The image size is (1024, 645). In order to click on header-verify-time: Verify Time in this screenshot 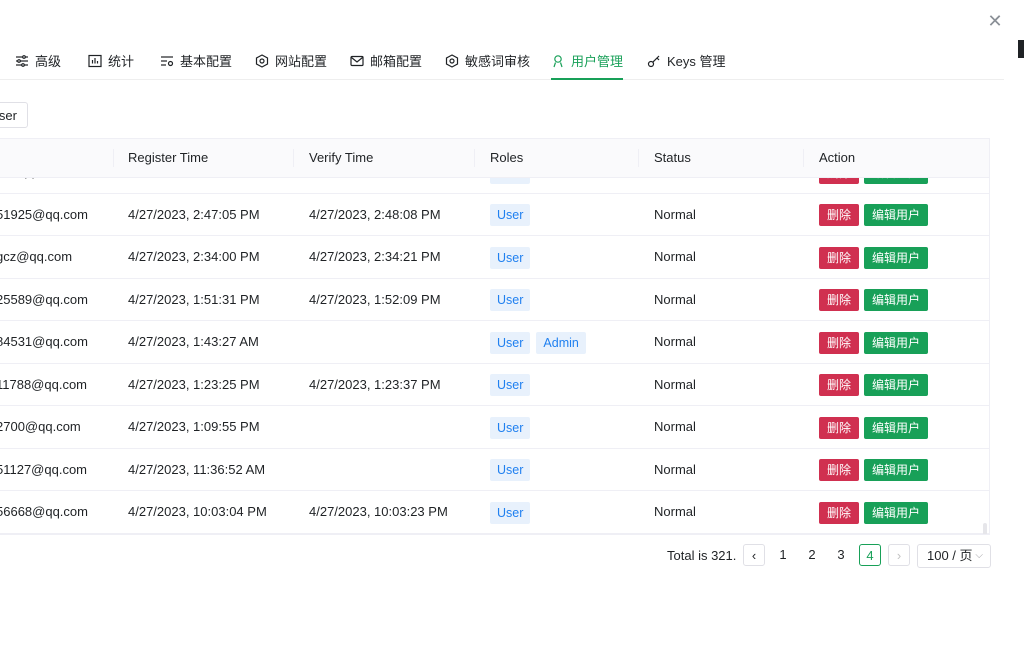, I will do `click(341, 157)`.